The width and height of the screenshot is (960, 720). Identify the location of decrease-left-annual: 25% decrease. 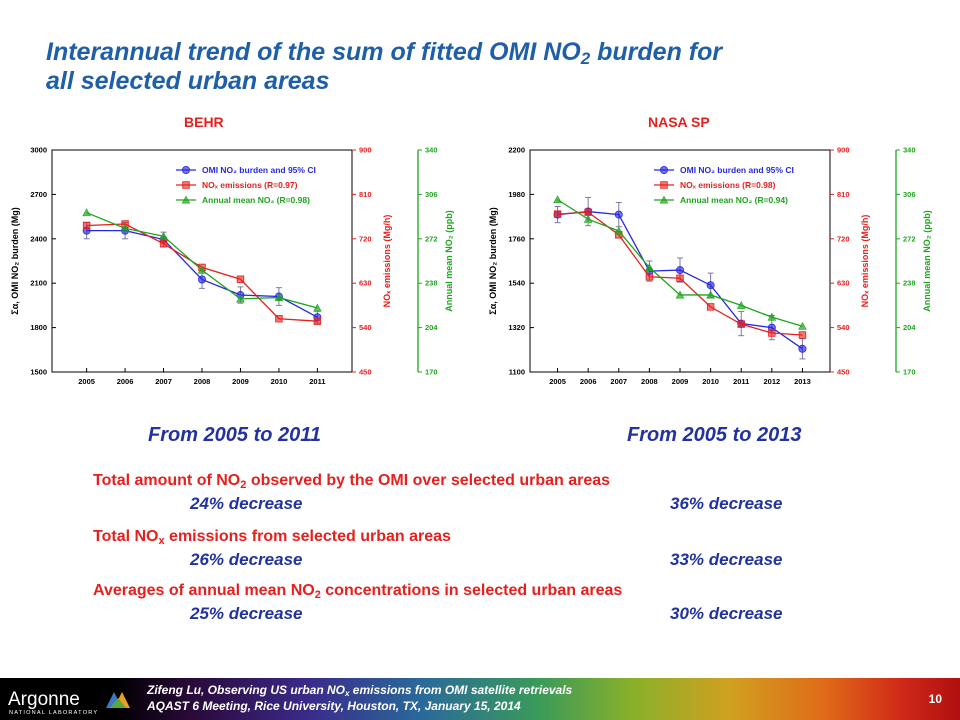
(246, 613).